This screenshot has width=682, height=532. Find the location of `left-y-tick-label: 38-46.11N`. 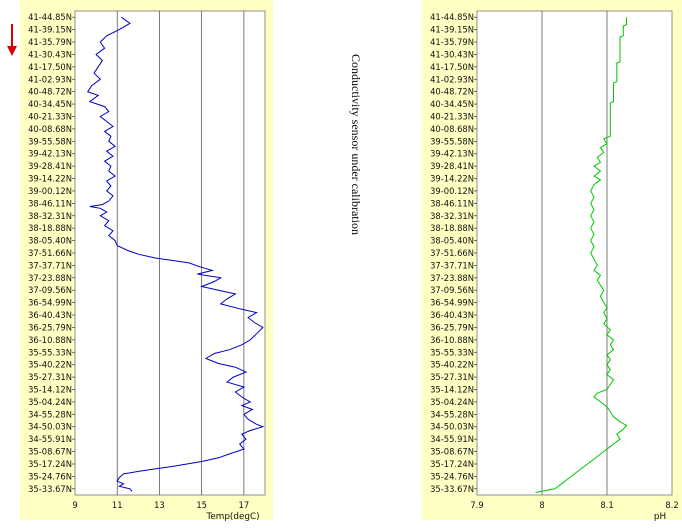

left-y-tick-label: 38-46.11N is located at coordinates (50, 203).